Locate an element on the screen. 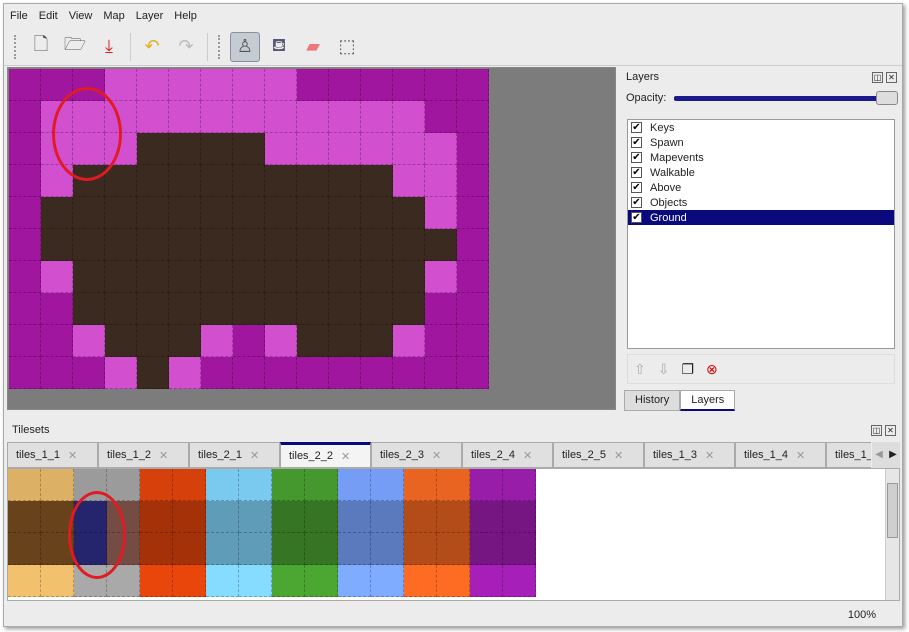  eraser-button: ▰ is located at coordinates (313, 47).